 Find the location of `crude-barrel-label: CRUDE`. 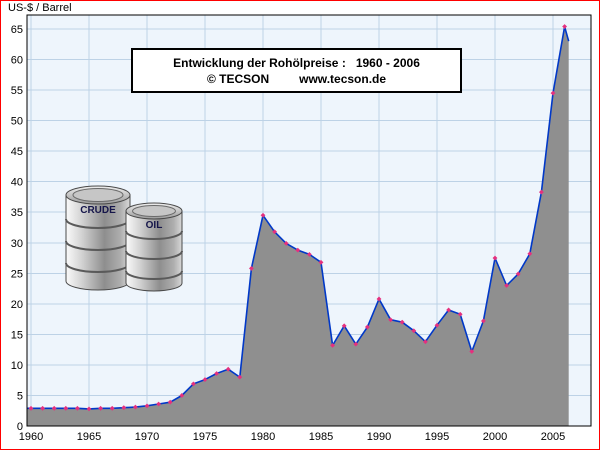

crude-barrel-label: CRUDE is located at coordinates (98, 210).